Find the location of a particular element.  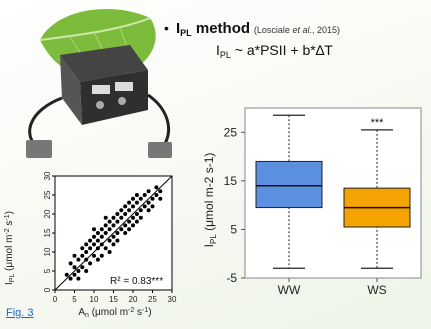

boxplot-box-ww is located at coordinates (289, 184).